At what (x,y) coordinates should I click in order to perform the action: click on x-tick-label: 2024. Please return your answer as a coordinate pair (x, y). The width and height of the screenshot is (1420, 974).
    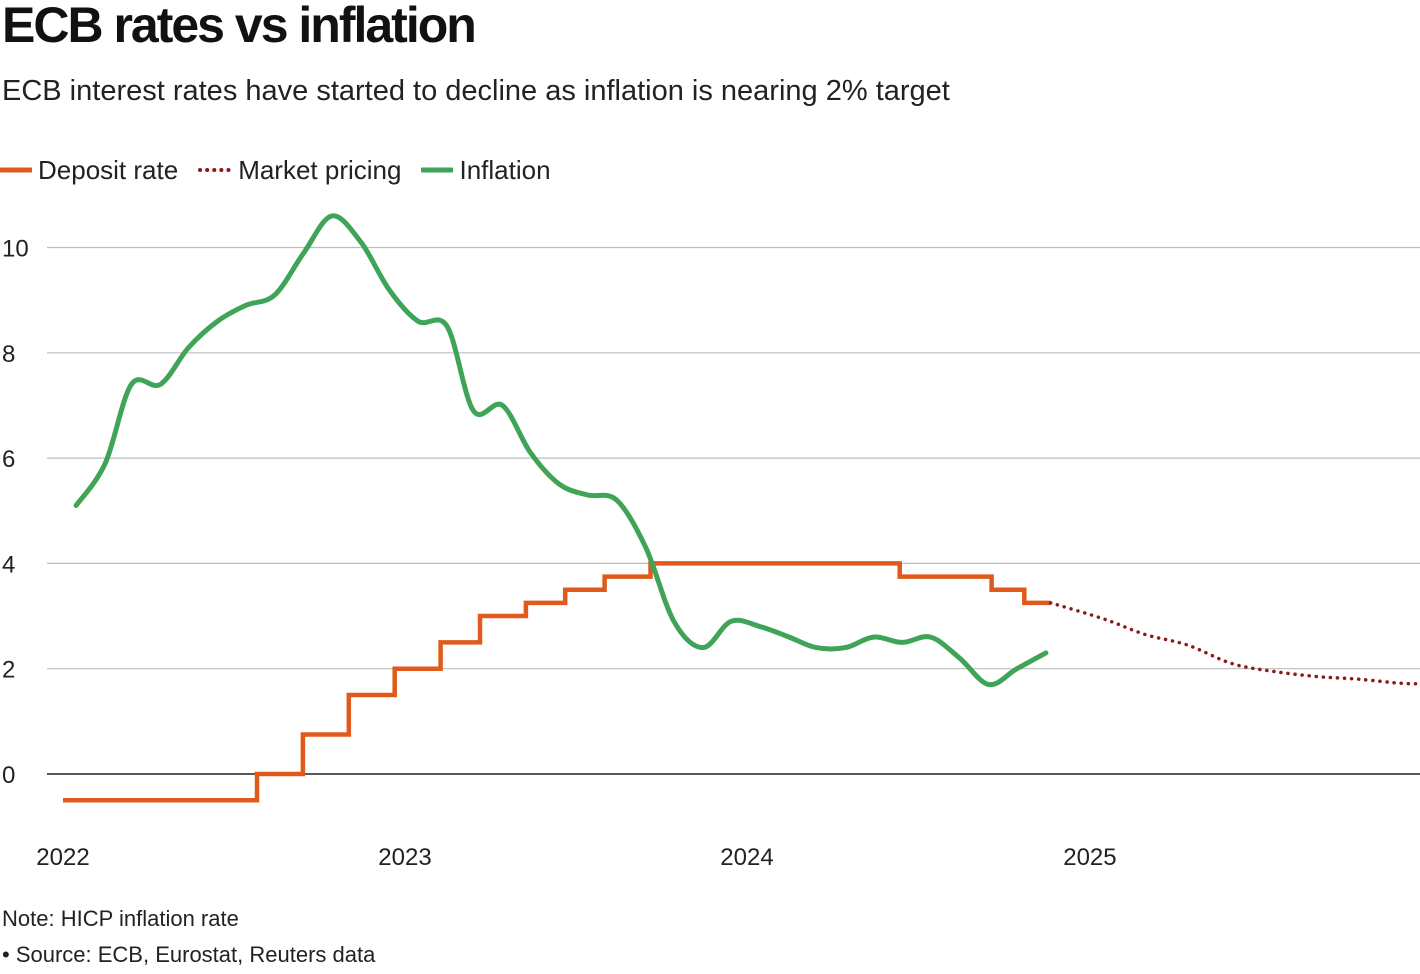
    Looking at the image, I should click on (746, 857).